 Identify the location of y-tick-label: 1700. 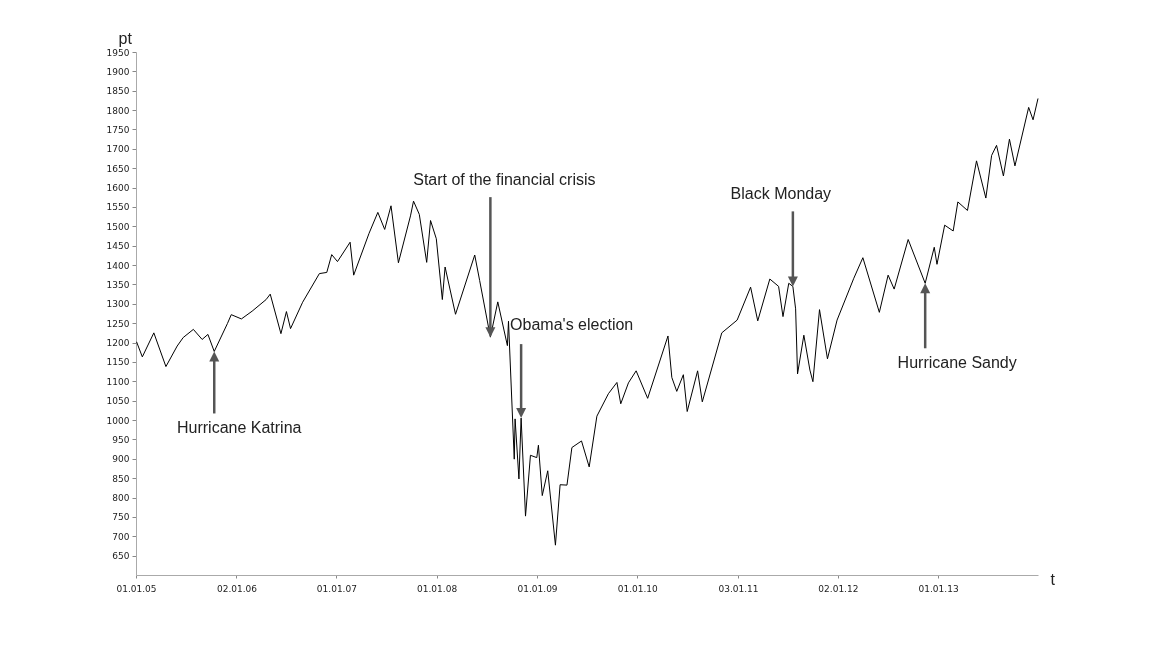
(118, 149).